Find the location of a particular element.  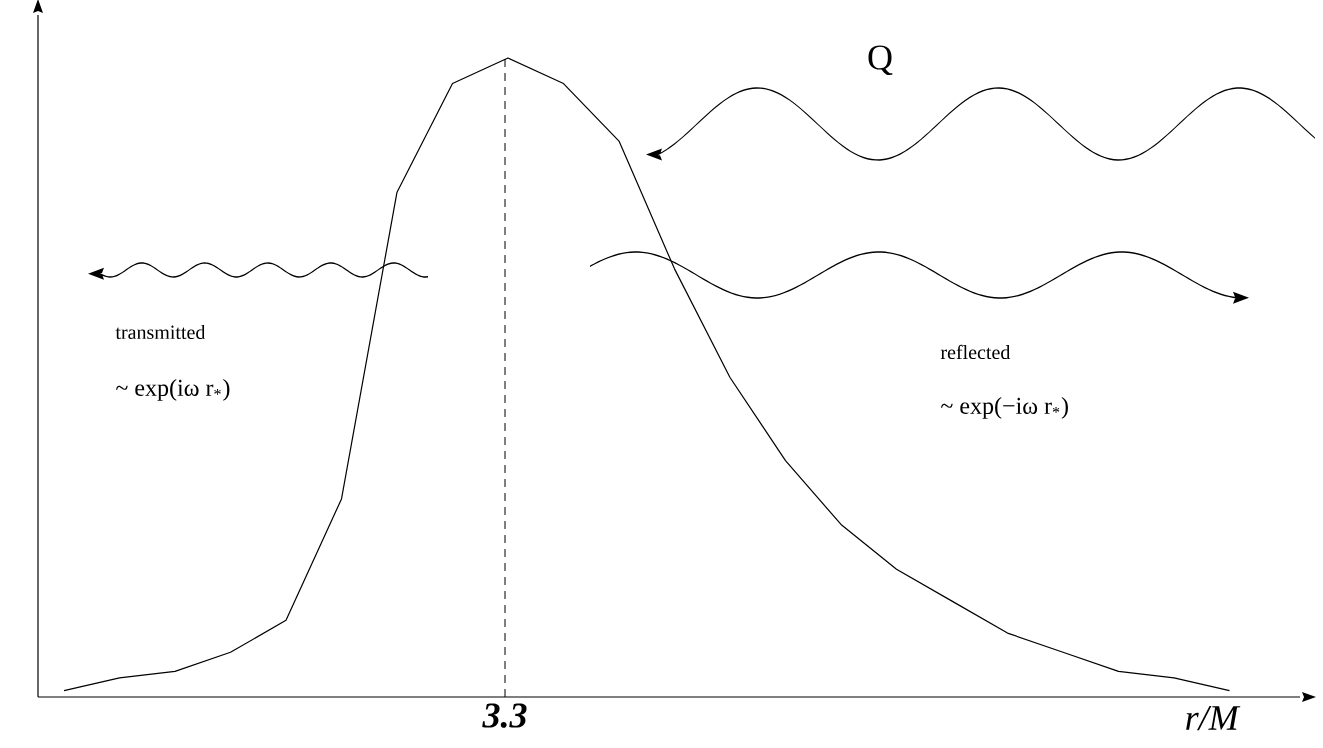

annotation: transmitted is located at coordinates (160, 332).